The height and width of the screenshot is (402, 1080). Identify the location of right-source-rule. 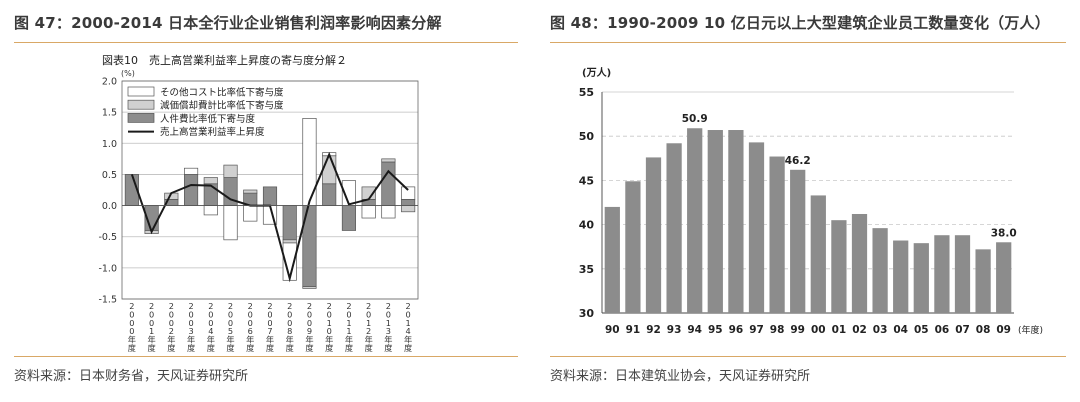
(808, 356).